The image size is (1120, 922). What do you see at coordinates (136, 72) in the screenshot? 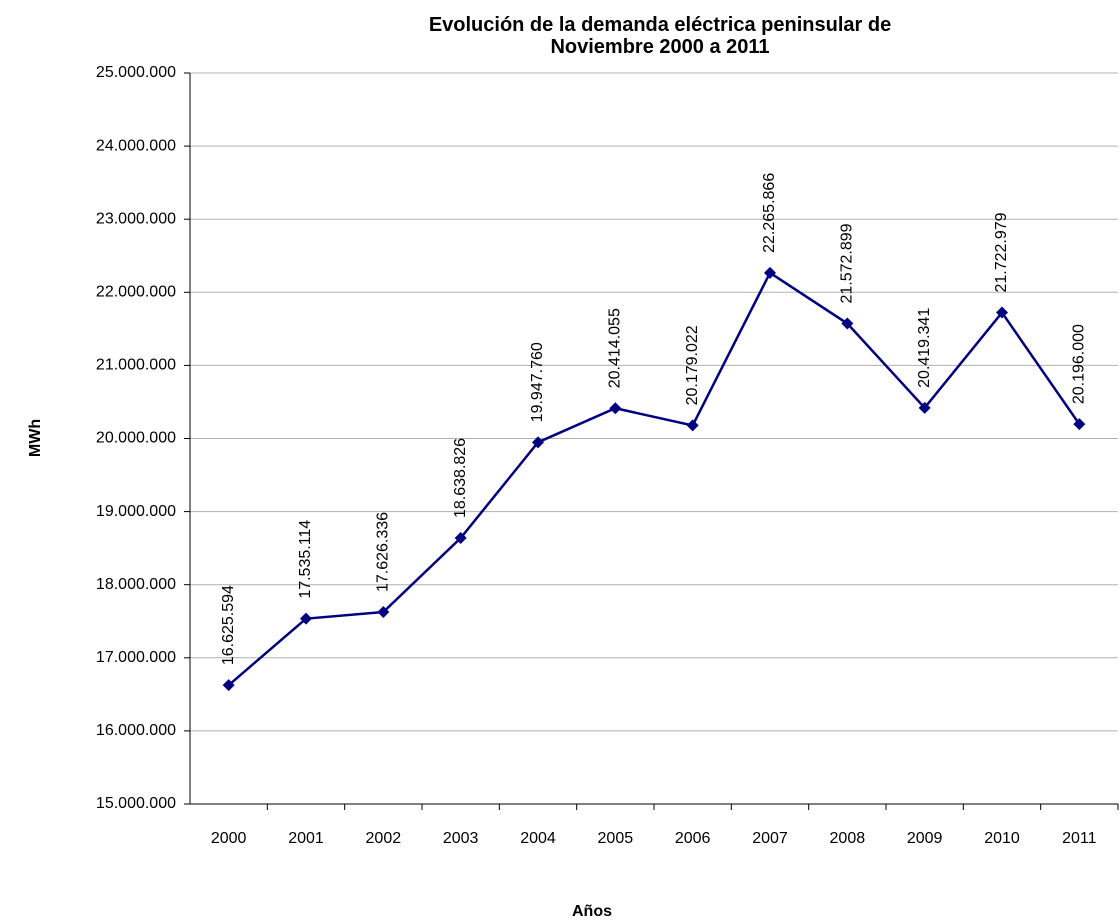
I see `y-tick-label: 25.000.000` at bounding box center [136, 72].